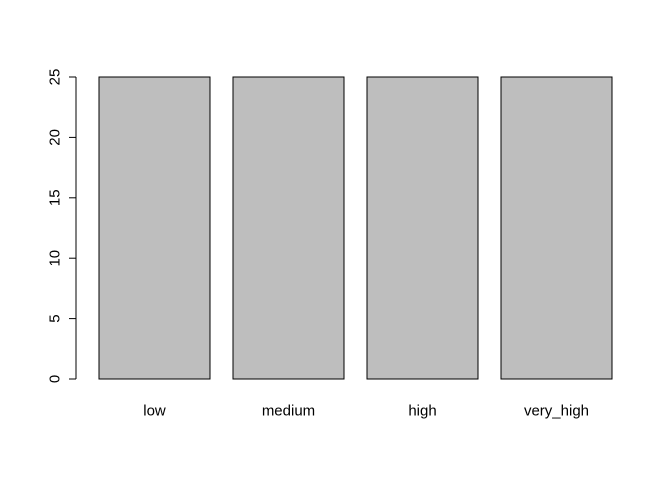 The height and width of the screenshot is (480, 672). What do you see at coordinates (366, 411) in the screenshot?
I see `x-axis-labels: low medium high very_high` at bounding box center [366, 411].